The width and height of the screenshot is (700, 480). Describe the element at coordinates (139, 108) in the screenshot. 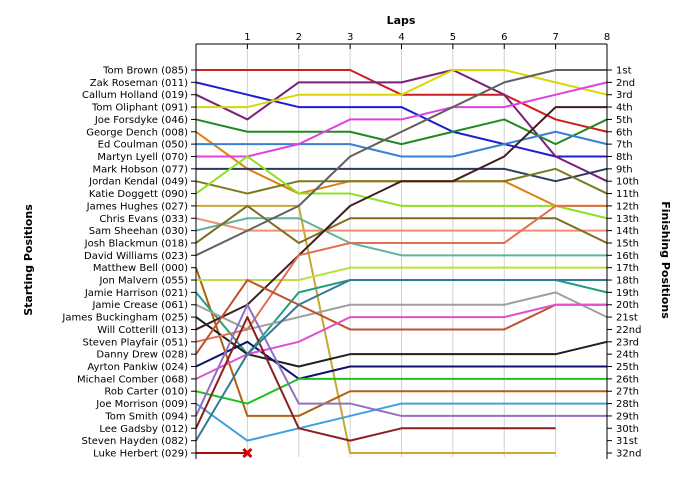

I see `starting-position-label: Tom Oliphant (091)` at that location.